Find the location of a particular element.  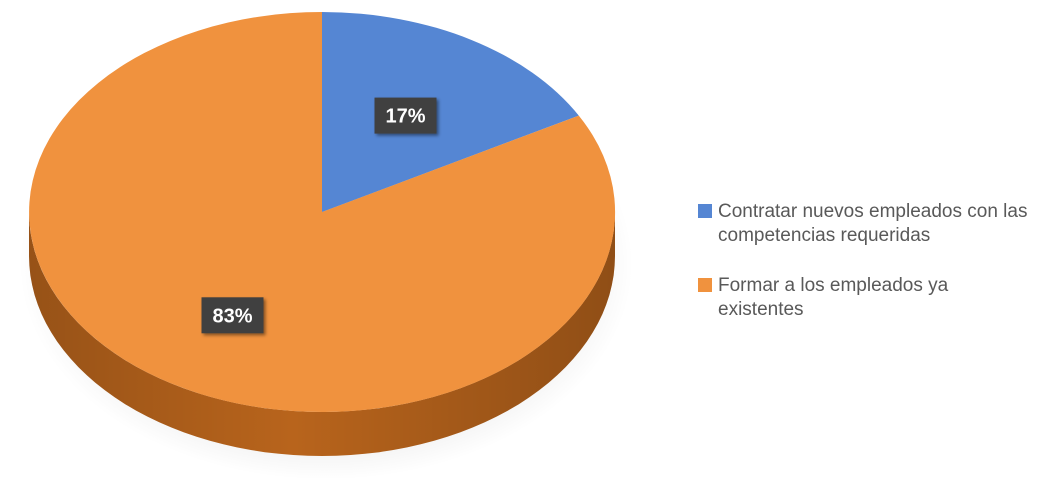

data-label-box-formar is located at coordinates (232, 315).